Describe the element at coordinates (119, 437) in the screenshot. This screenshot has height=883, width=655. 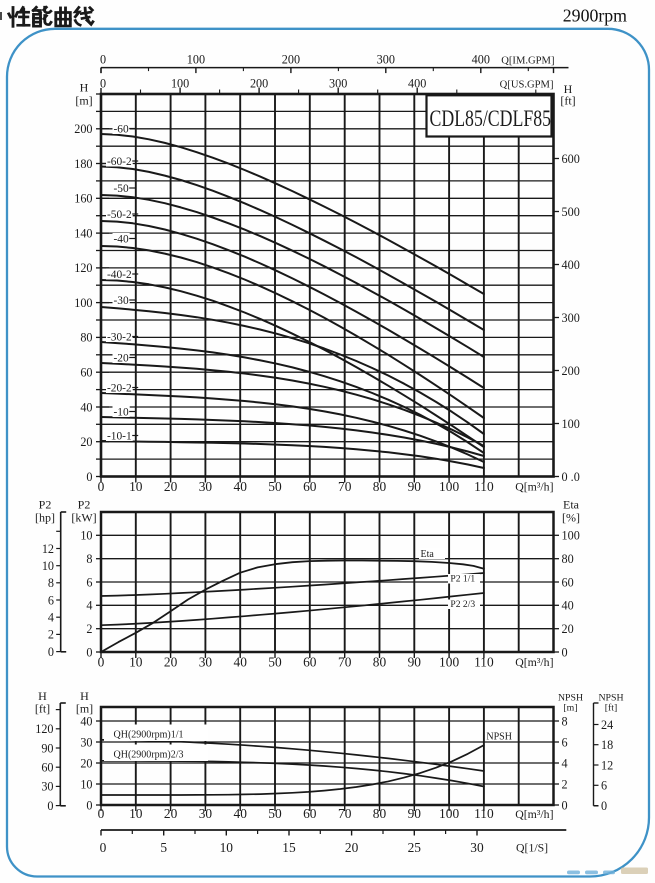
I see `svg-text: -10-1` at that location.